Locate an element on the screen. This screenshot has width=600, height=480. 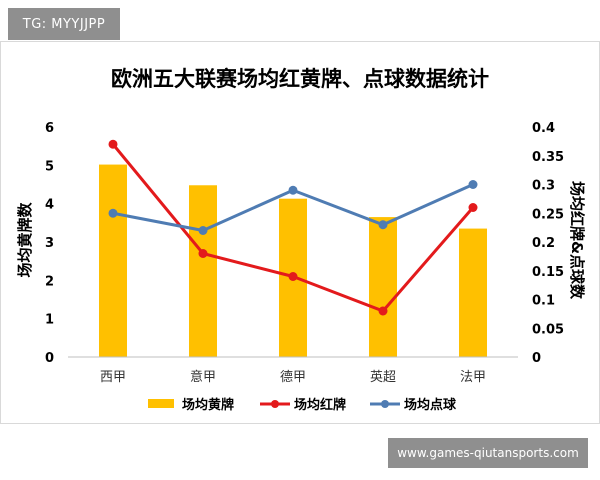
y-tick-label: 1 is located at coordinates (49, 320).